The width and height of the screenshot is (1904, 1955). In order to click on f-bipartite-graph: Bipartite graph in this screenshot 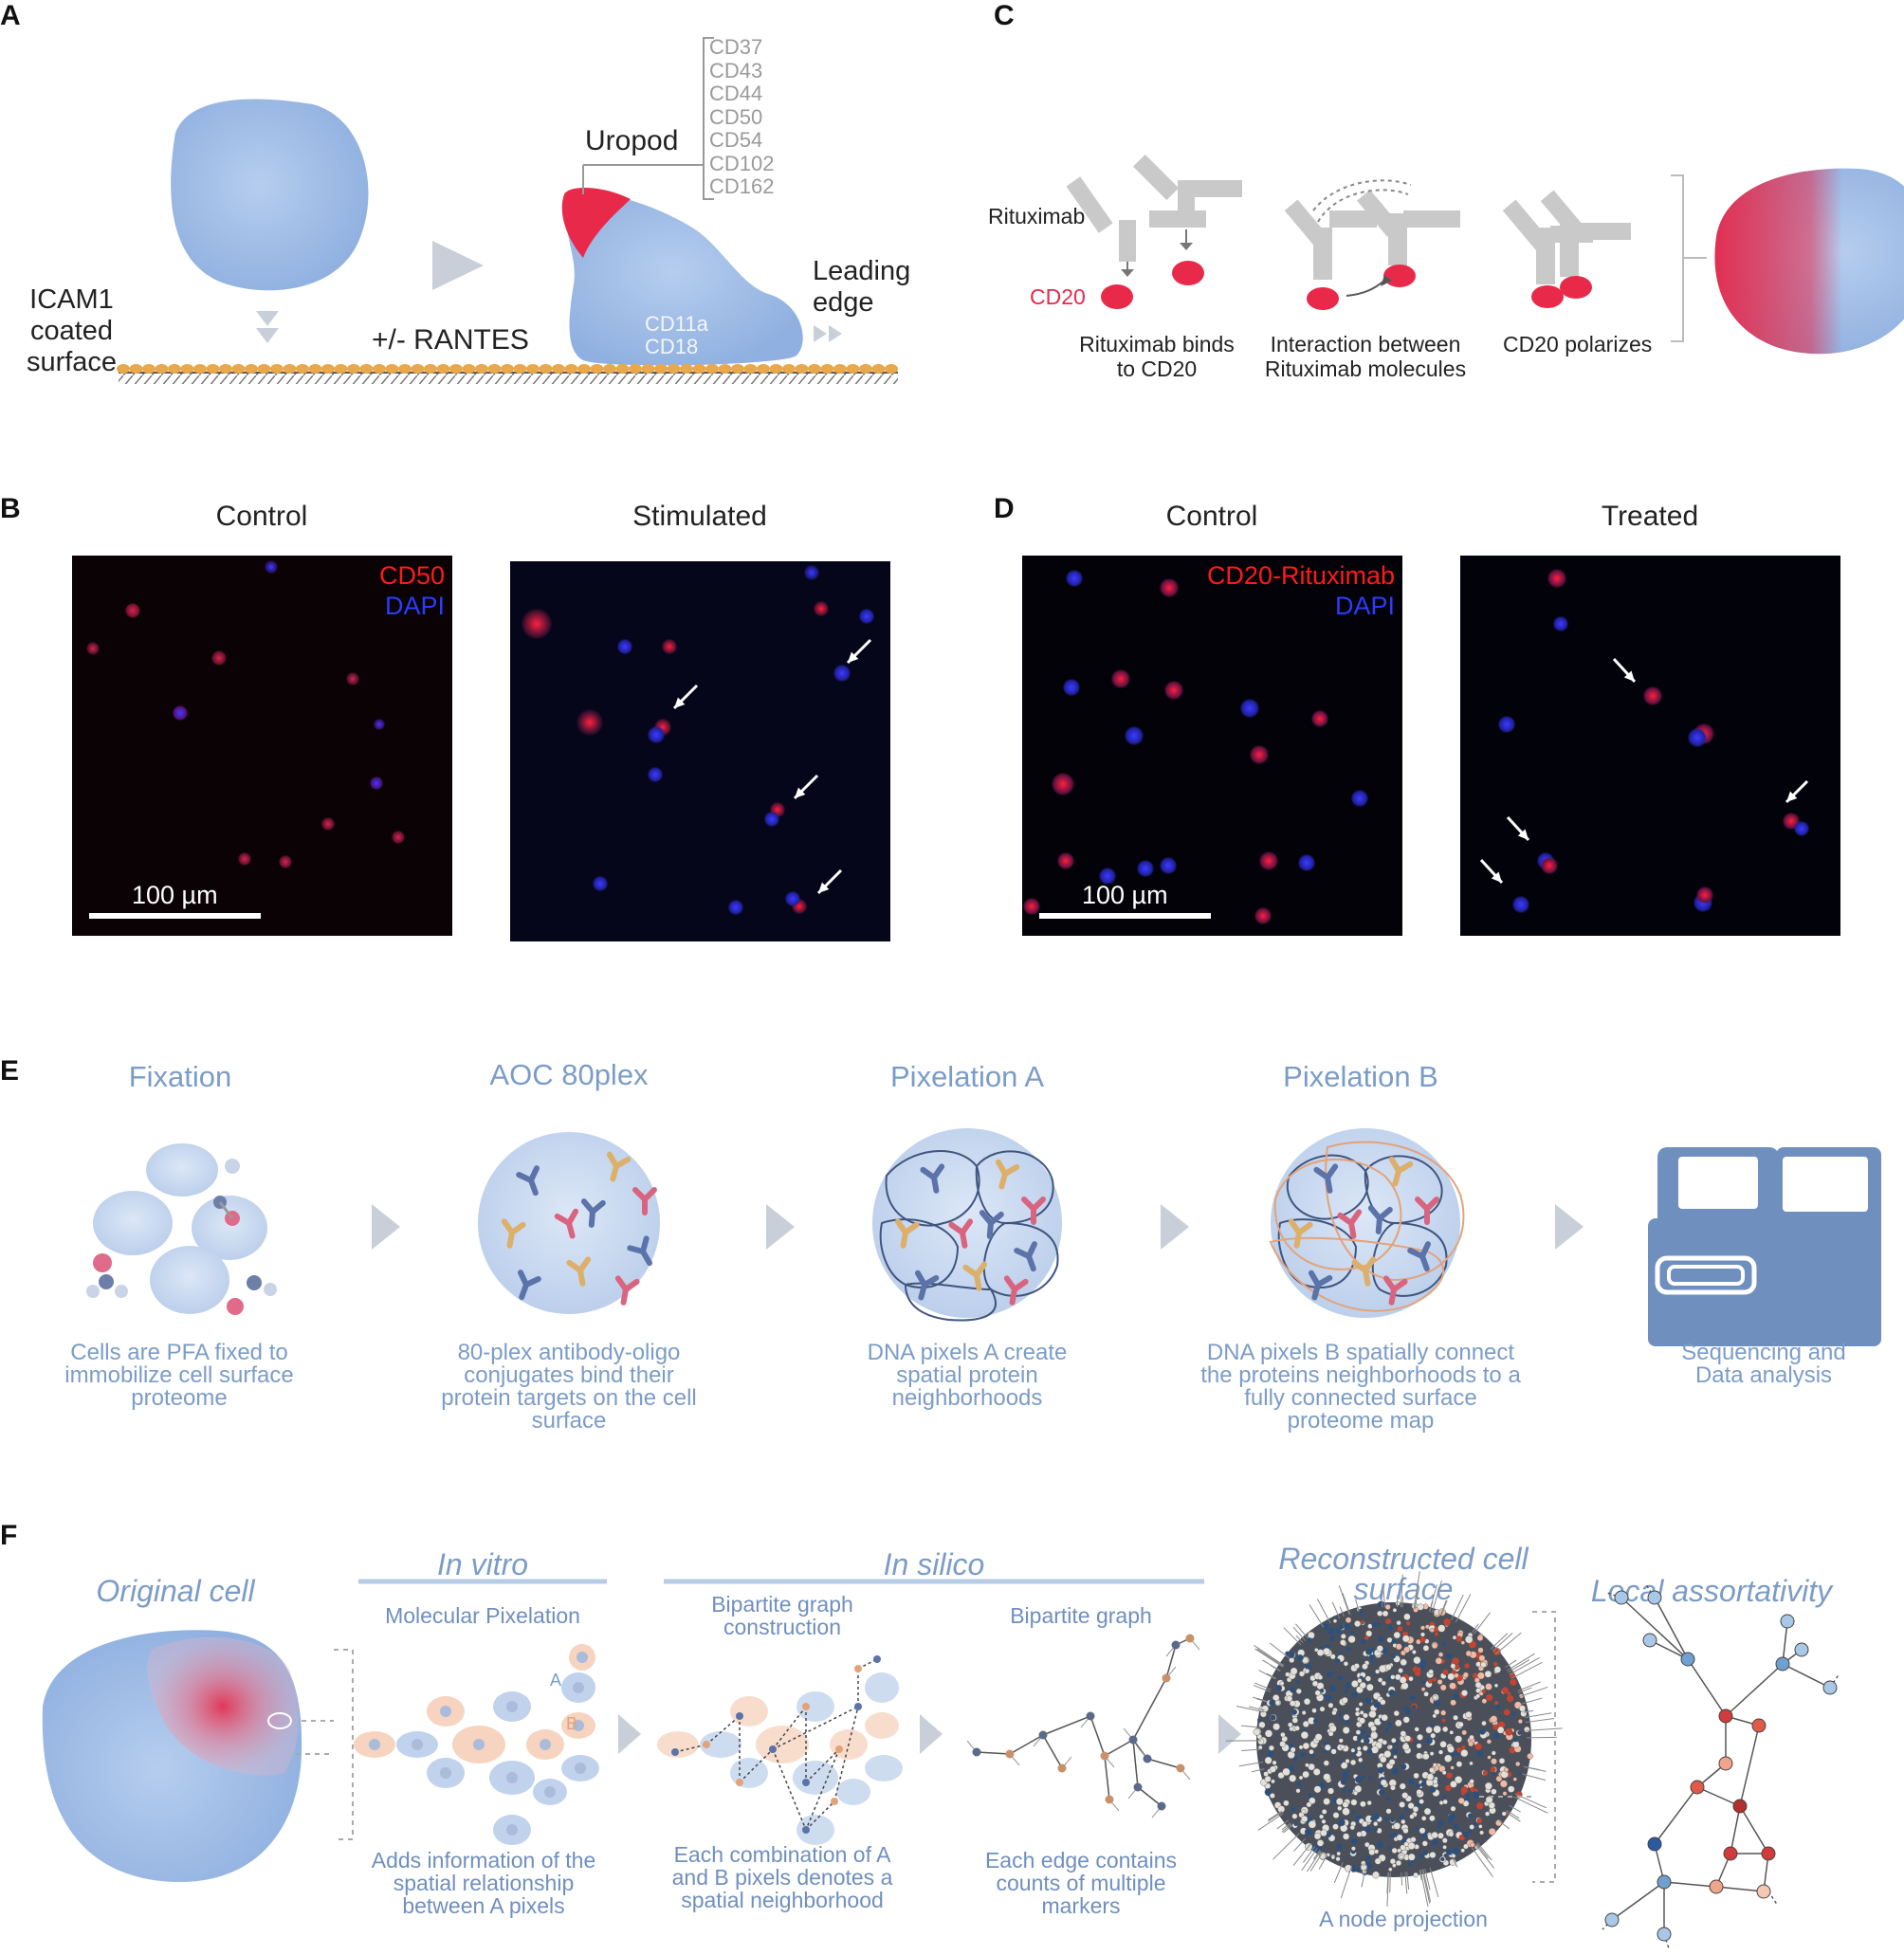, I will do `click(1081, 1615)`.